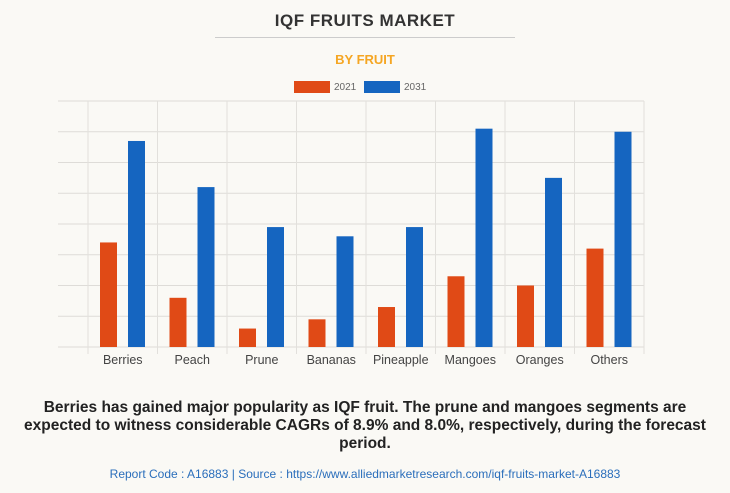 Image resolution: width=730 pixels, height=493 pixels. I want to click on bar-2021-prune, so click(247, 337).